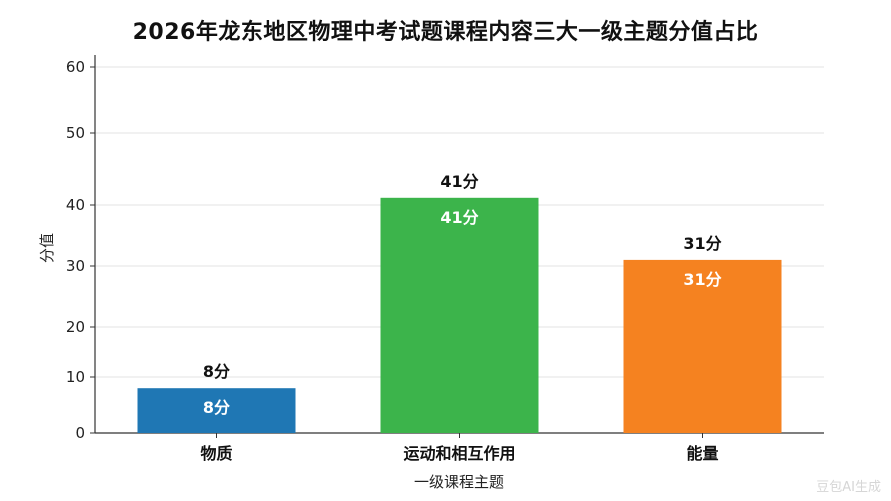  Describe the element at coordinates (216, 453) in the screenshot. I see `x-tick-label: 物质` at that location.